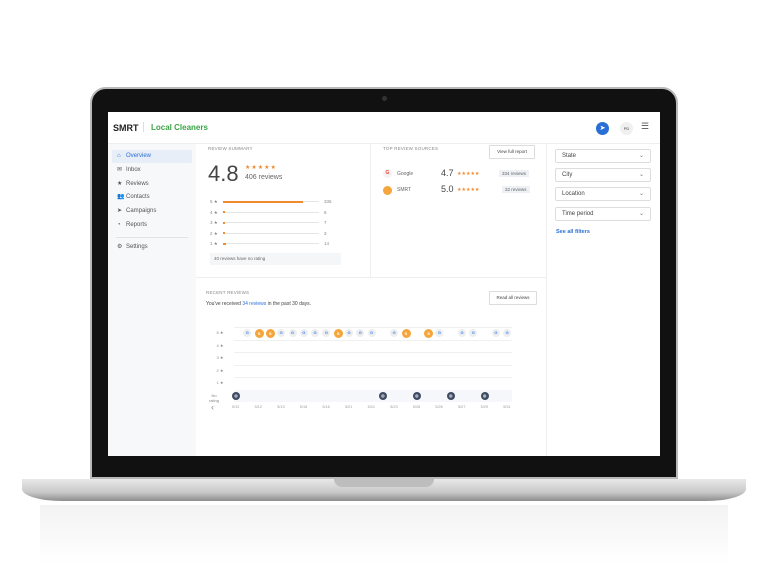  Describe the element at coordinates (152, 247) in the screenshot. I see `sidebar-item-settings: ⚙ Settings` at that location.